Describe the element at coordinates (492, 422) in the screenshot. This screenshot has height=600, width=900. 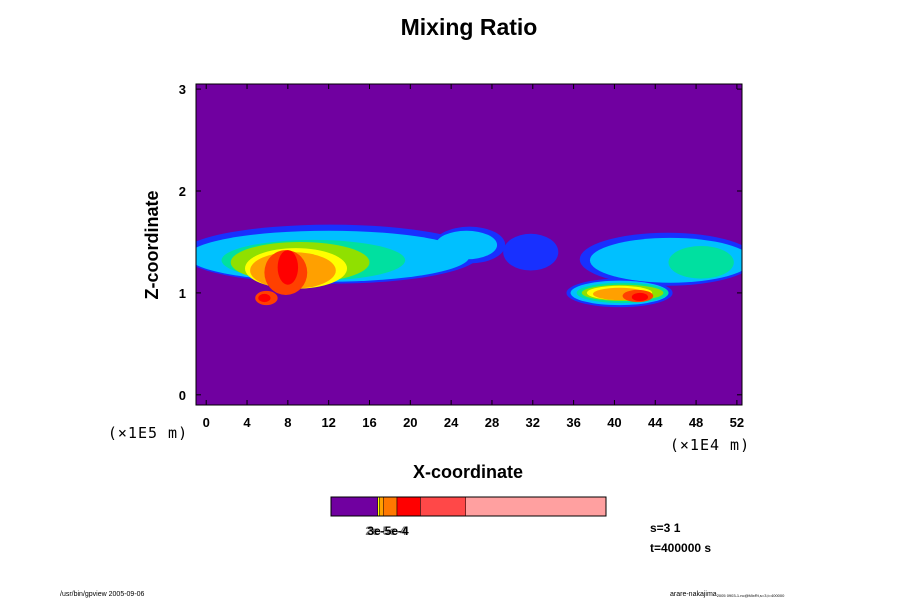
I see `x-tick-label: 28` at that location.